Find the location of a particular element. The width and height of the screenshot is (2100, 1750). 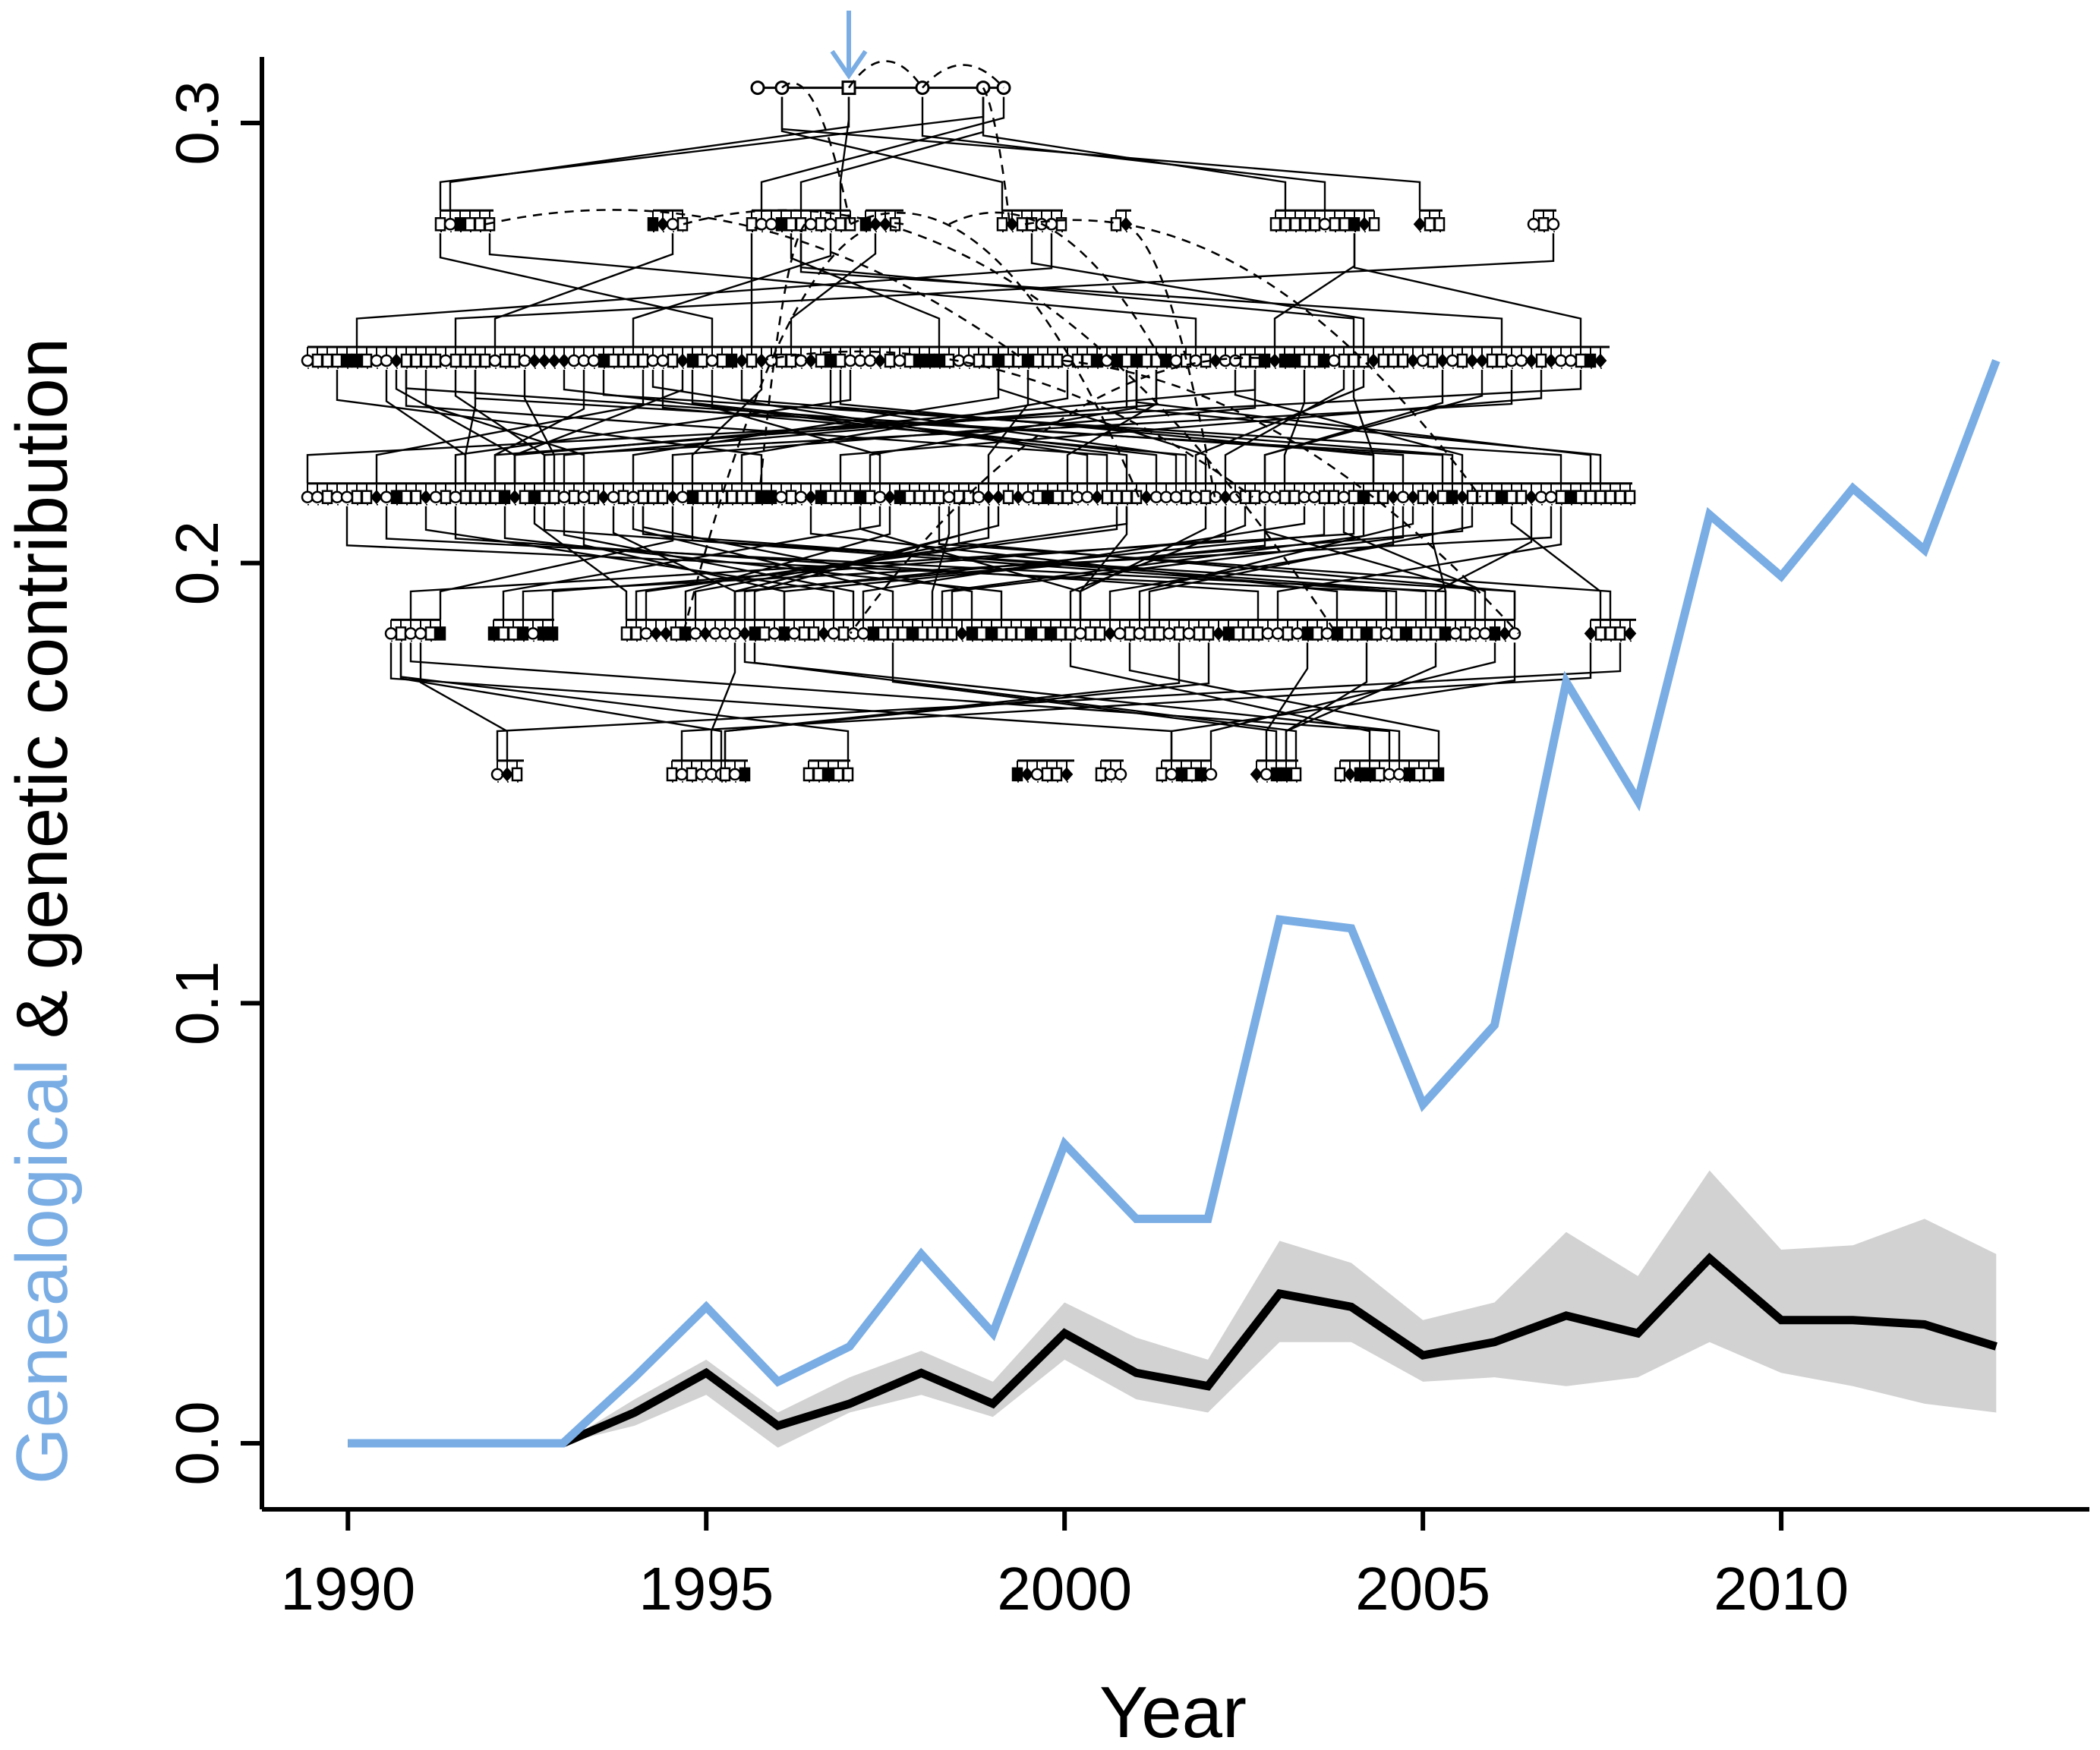

y-axis-title: Genealogical & genetic contribution is located at coordinates (42, 911).